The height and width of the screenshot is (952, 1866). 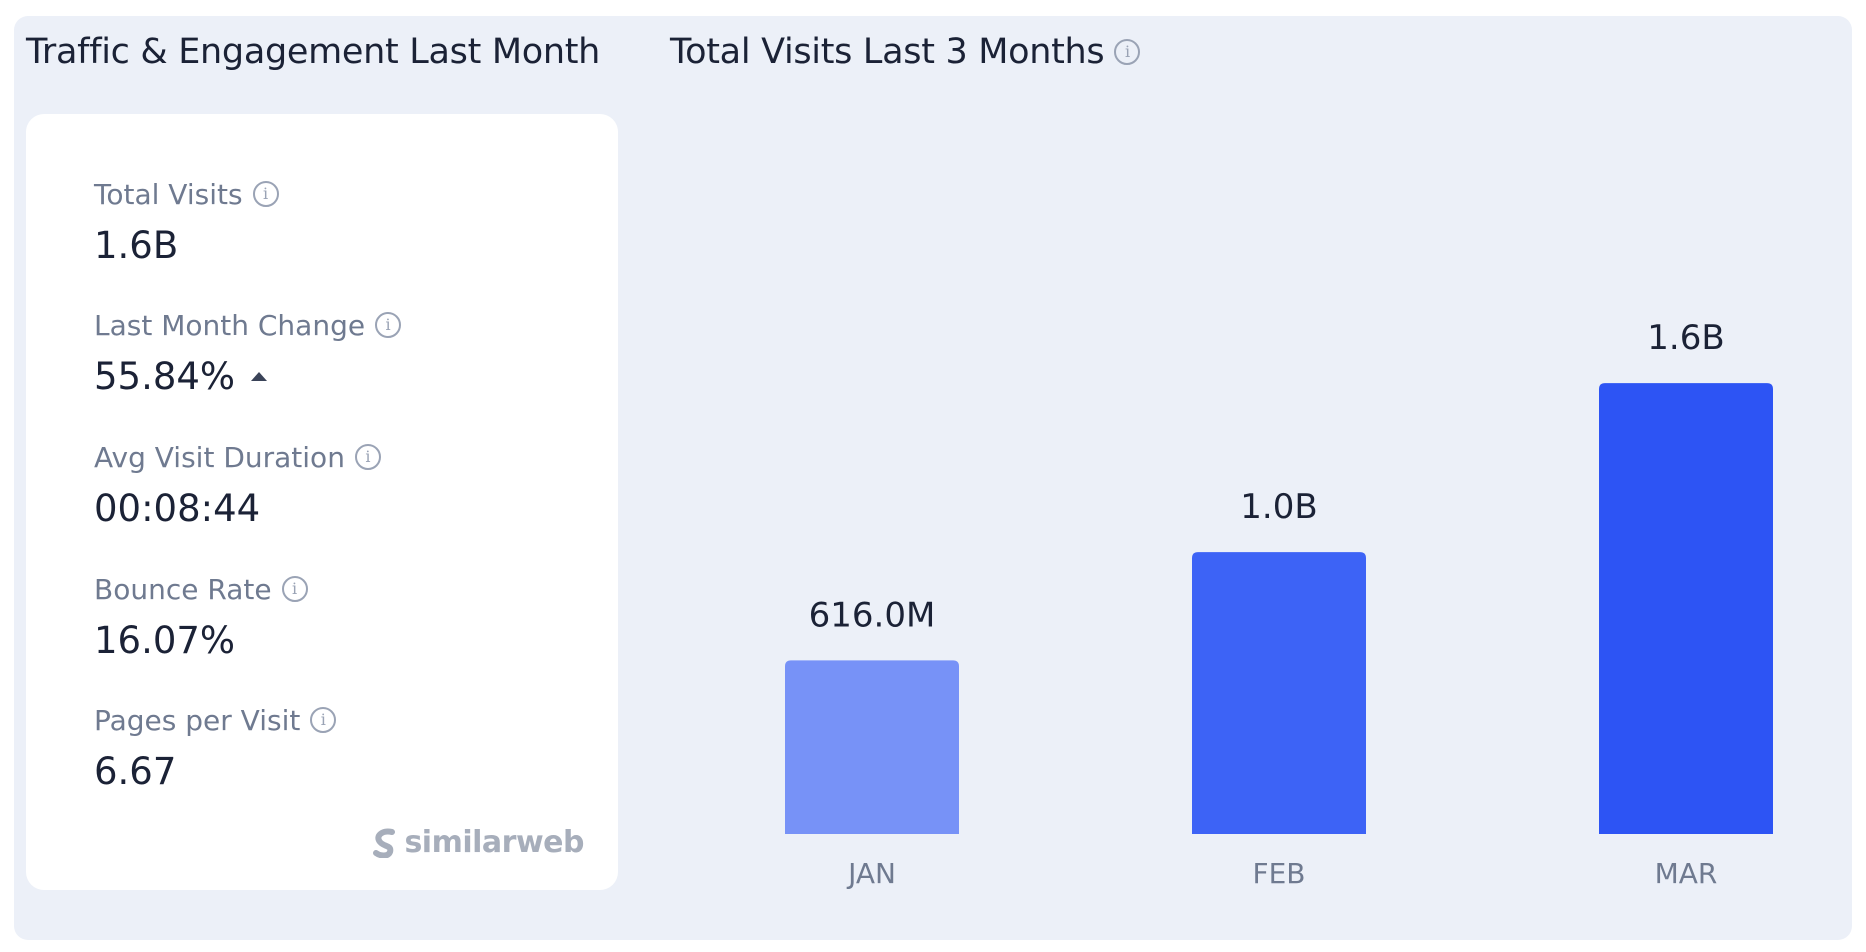 I want to click on metric-label-pages-per-visit: Pages per Visit i, so click(x=215, y=720).